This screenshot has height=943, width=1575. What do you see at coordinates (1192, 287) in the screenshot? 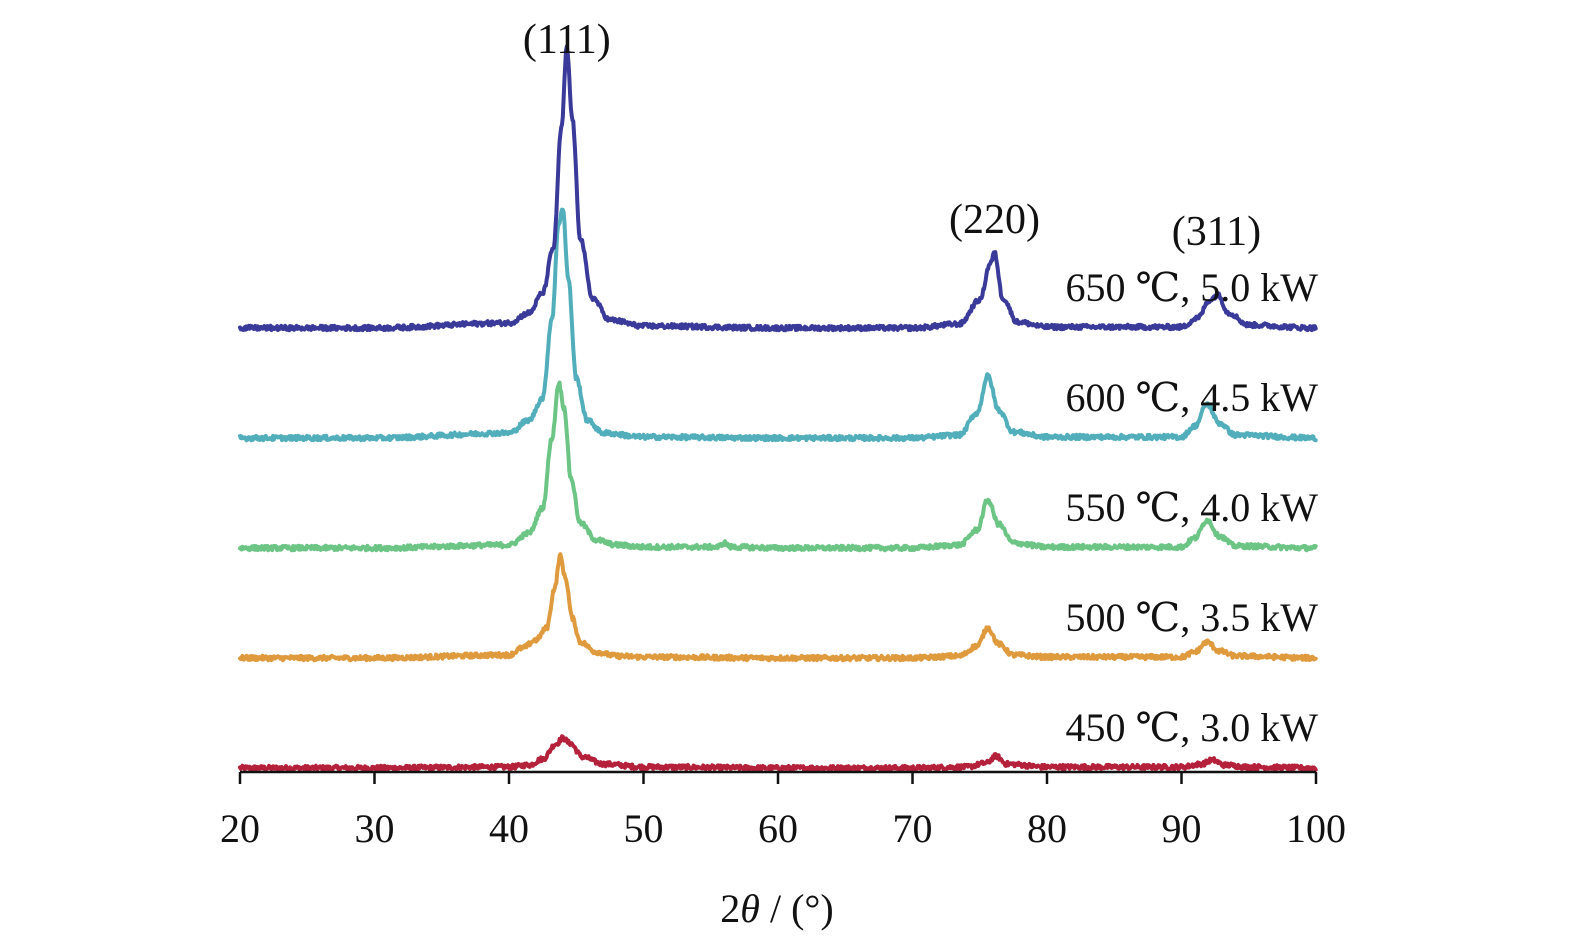
I see `series-label-5: 650 ℃, 5.0 kW` at bounding box center [1192, 287].